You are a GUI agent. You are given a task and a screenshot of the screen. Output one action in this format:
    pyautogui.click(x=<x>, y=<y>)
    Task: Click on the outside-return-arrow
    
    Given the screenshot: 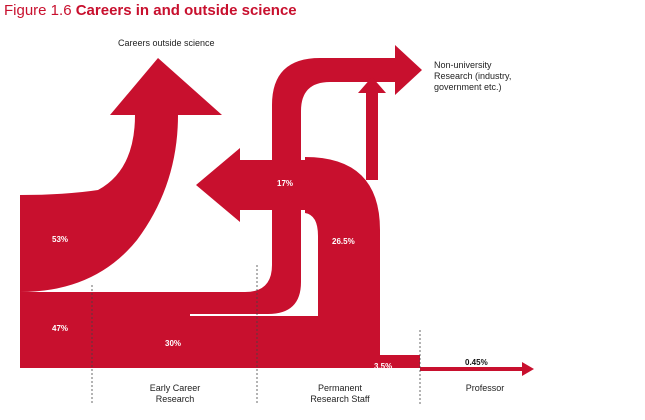 What is the action you would take?
    pyautogui.click(x=263, y=185)
    